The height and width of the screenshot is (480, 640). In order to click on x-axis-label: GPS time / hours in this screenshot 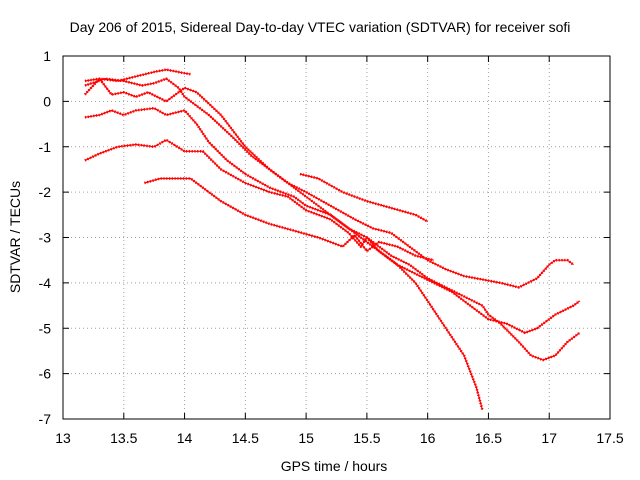, I will do `click(334, 466)`.